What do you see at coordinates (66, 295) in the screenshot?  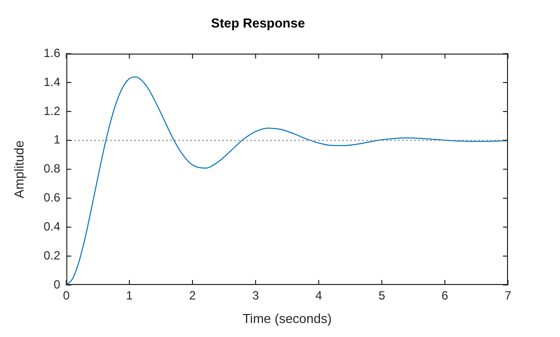 I see `x-tick-label: 0` at bounding box center [66, 295].